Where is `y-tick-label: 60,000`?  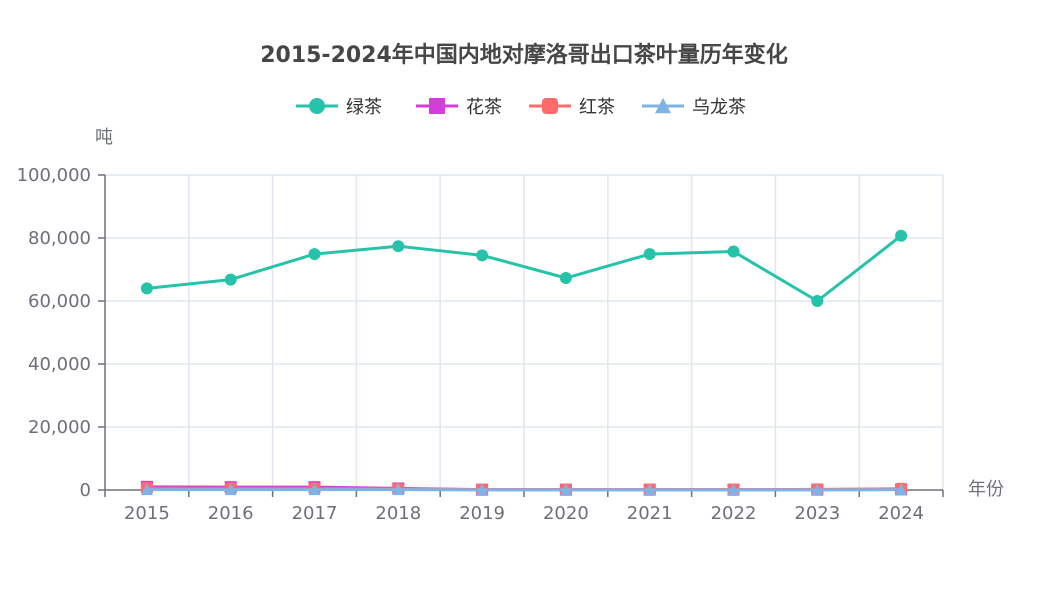 y-tick-label: 60,000 is located at coordinates (59, 301).